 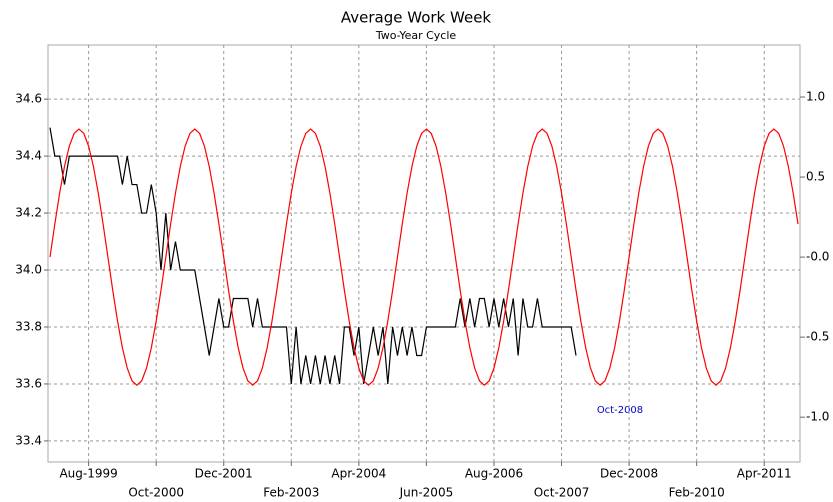 I want to click on y-tick-label: 33.8, so click(x=28, y=326).